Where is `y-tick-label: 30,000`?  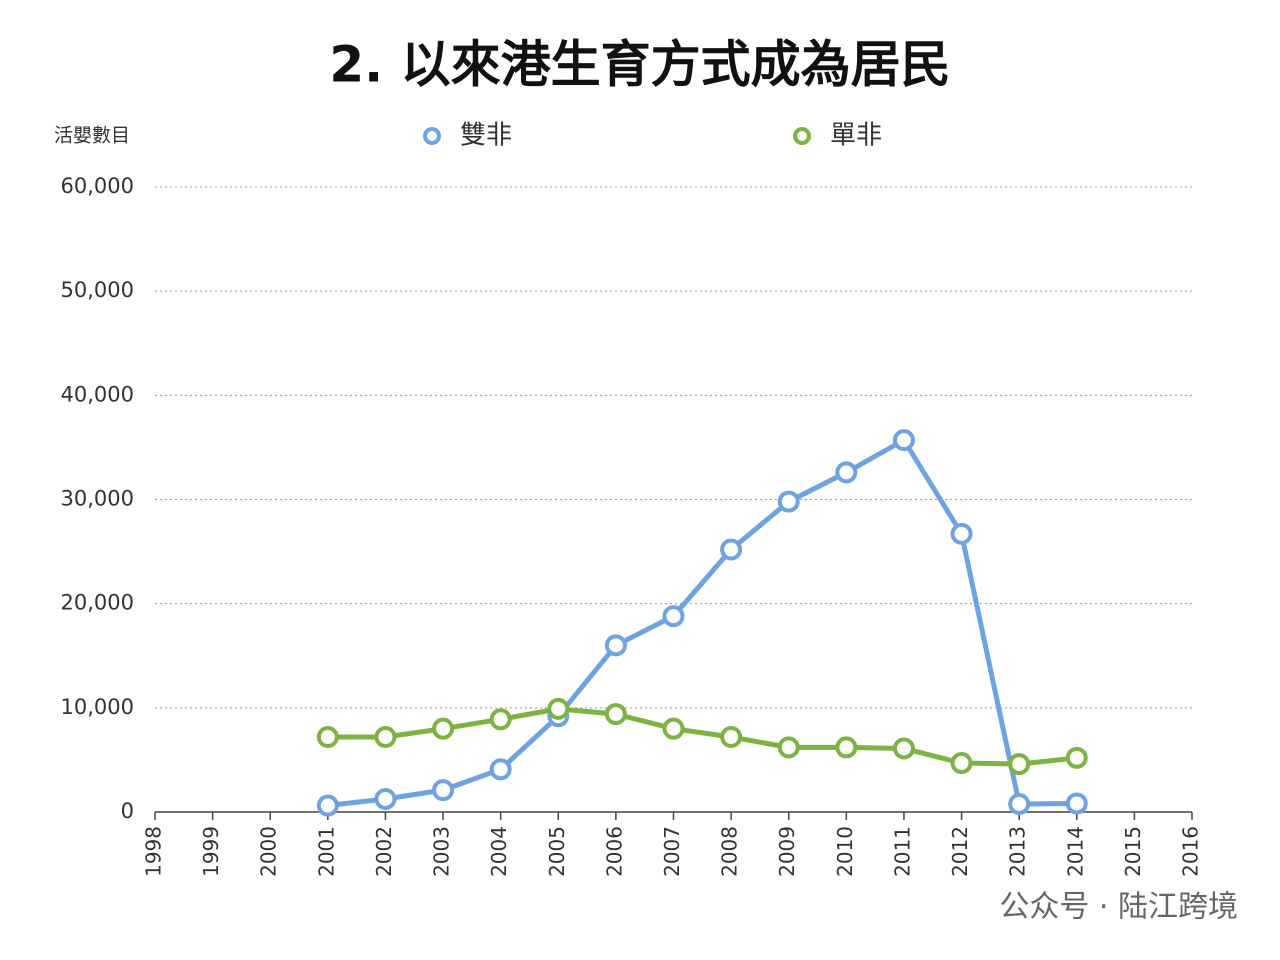 y-tick-label: 30,000 is located at coordinates (97, 499).